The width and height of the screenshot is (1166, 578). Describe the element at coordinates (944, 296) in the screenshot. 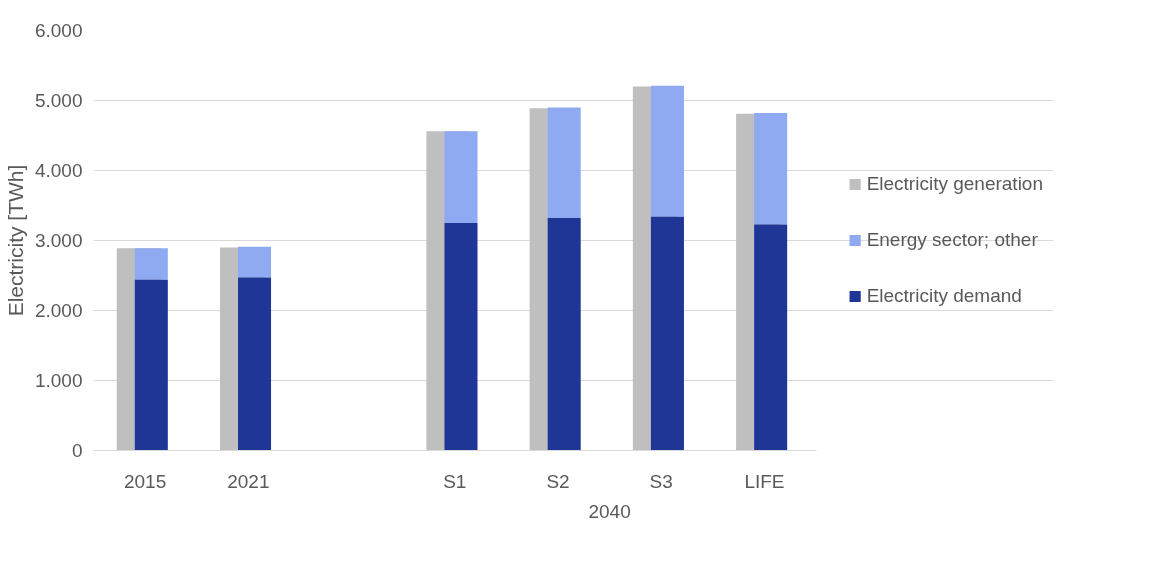

I see `legend-label: Electricity demand` at that location.